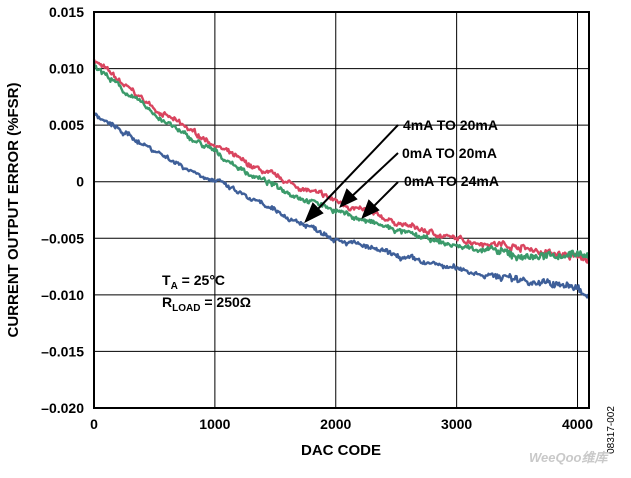  What do you see at coordinates (62, 238) in the screenshot?
I see `y-tick-label: –0.005` at bounding box center [62, 238].